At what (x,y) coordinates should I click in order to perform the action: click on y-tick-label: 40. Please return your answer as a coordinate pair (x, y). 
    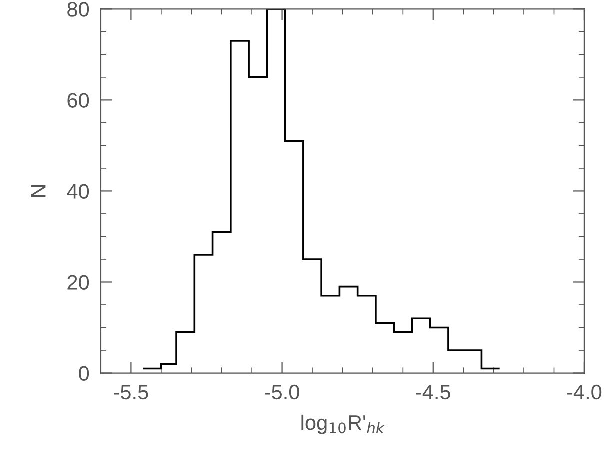
    Looking at the image, I should click on (78, 191).